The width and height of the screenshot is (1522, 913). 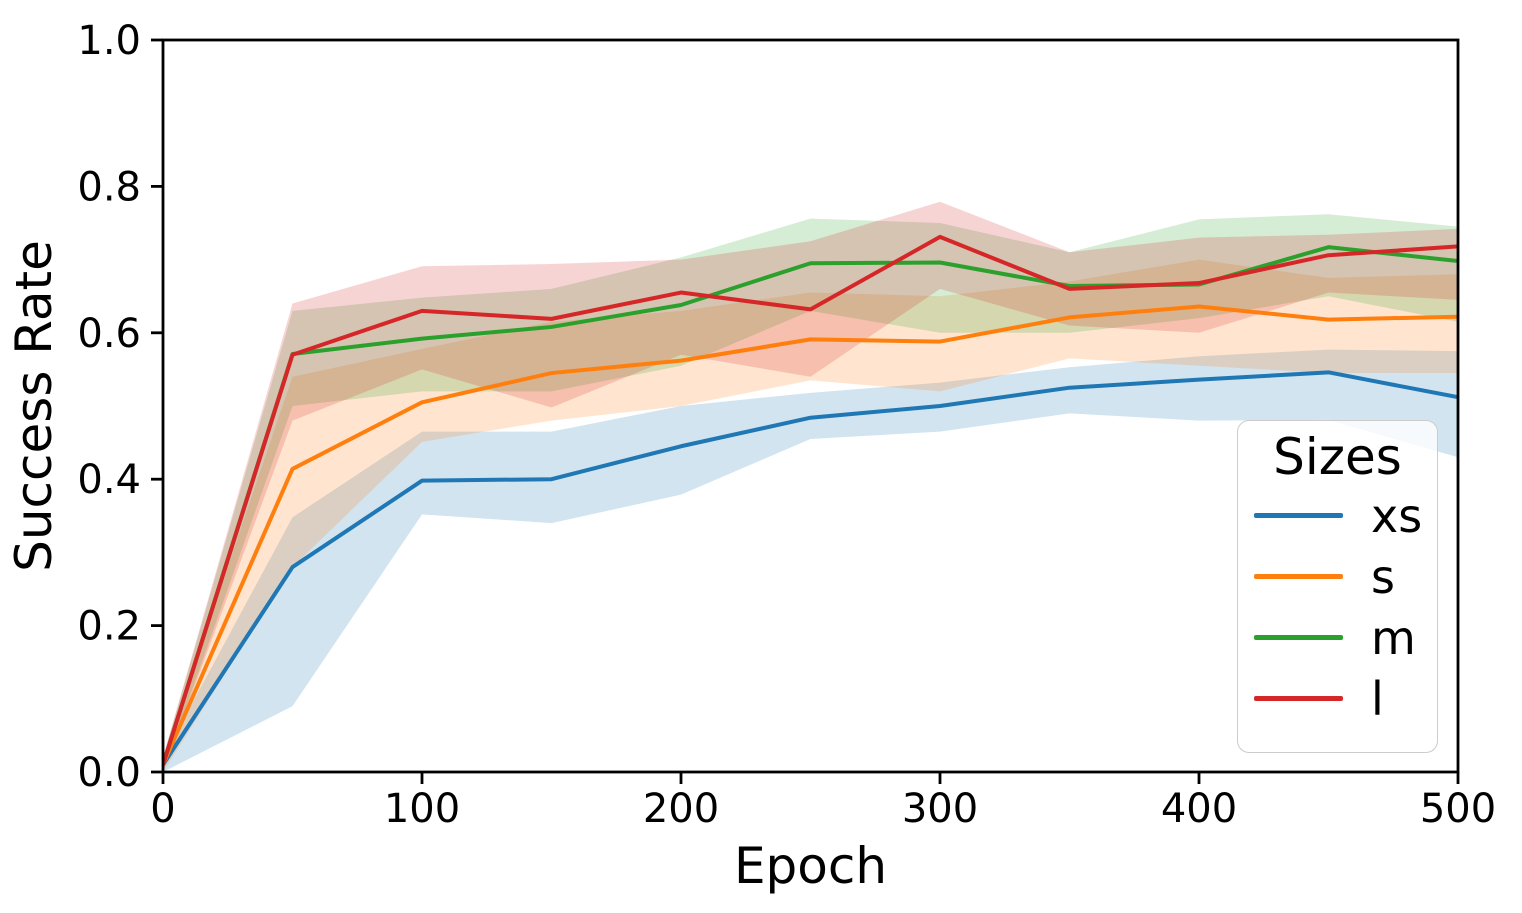 I want to click on x-tick-label: 300, so click(x=940, y=809).